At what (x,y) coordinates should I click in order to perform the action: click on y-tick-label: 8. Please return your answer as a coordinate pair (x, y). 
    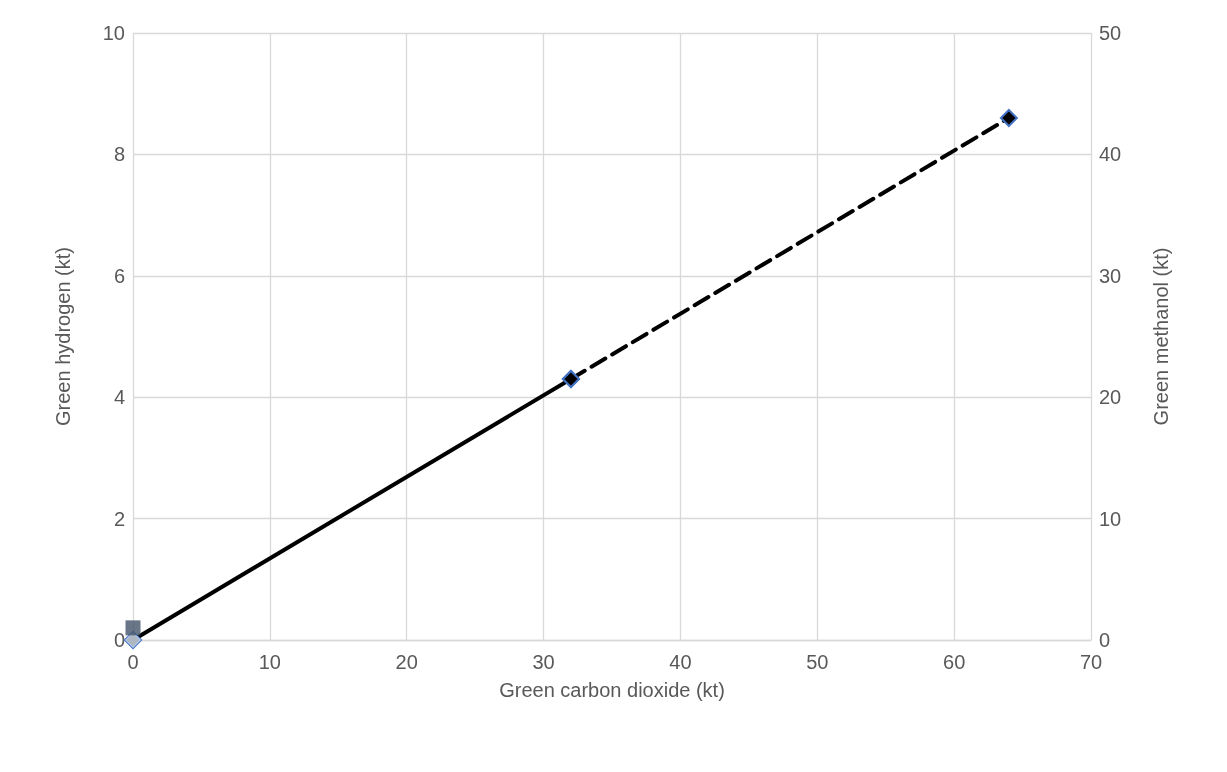
    Looking at the image, I should click on (119, 154).